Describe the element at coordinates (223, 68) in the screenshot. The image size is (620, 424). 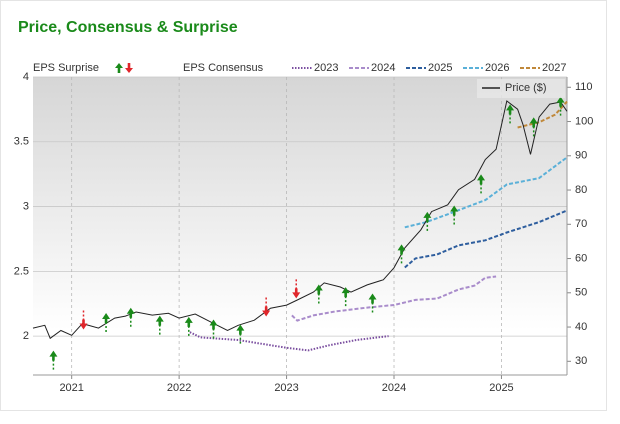
I see `legend-label: EPS Consensus` at that location.